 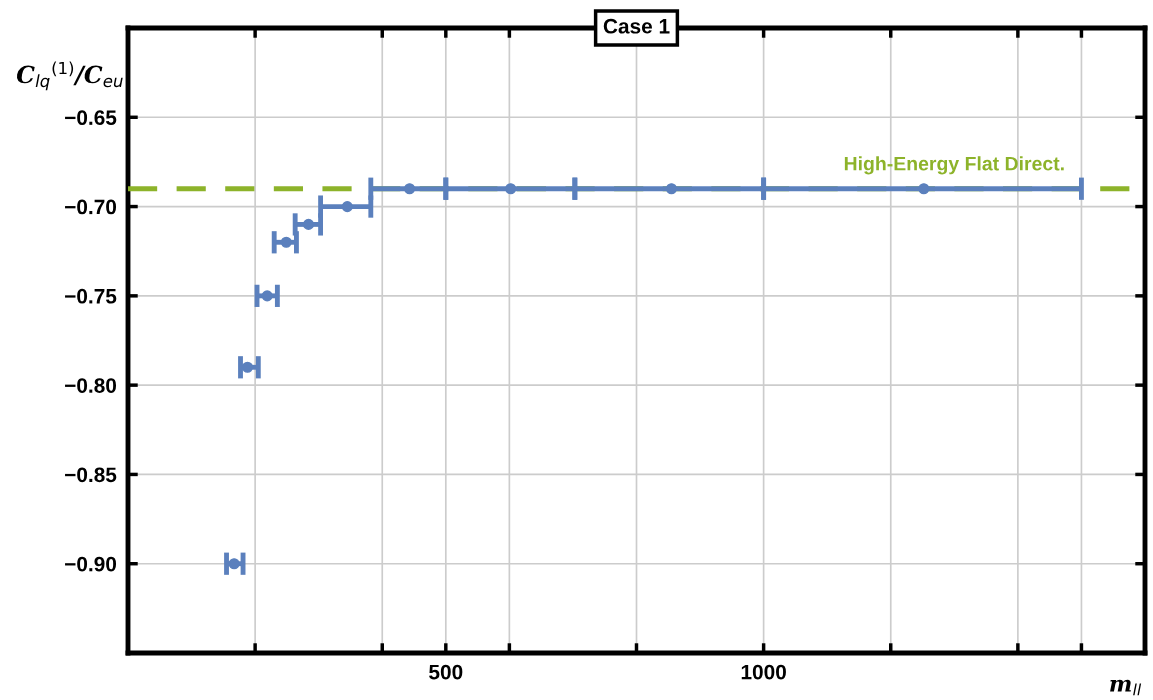 What do you see at coordinates (91, 118) in the screenshot?
I see `y-tick-label: −0.65` at bounding box center [91, 118].